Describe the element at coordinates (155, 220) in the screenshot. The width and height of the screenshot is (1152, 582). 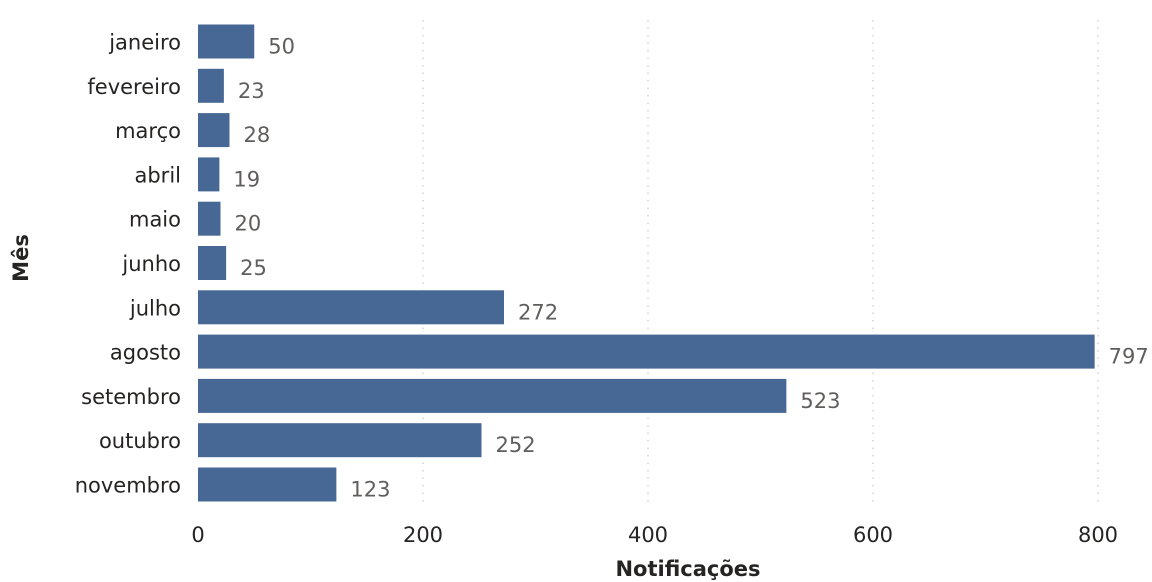
I see `category-label: maio` at that location.